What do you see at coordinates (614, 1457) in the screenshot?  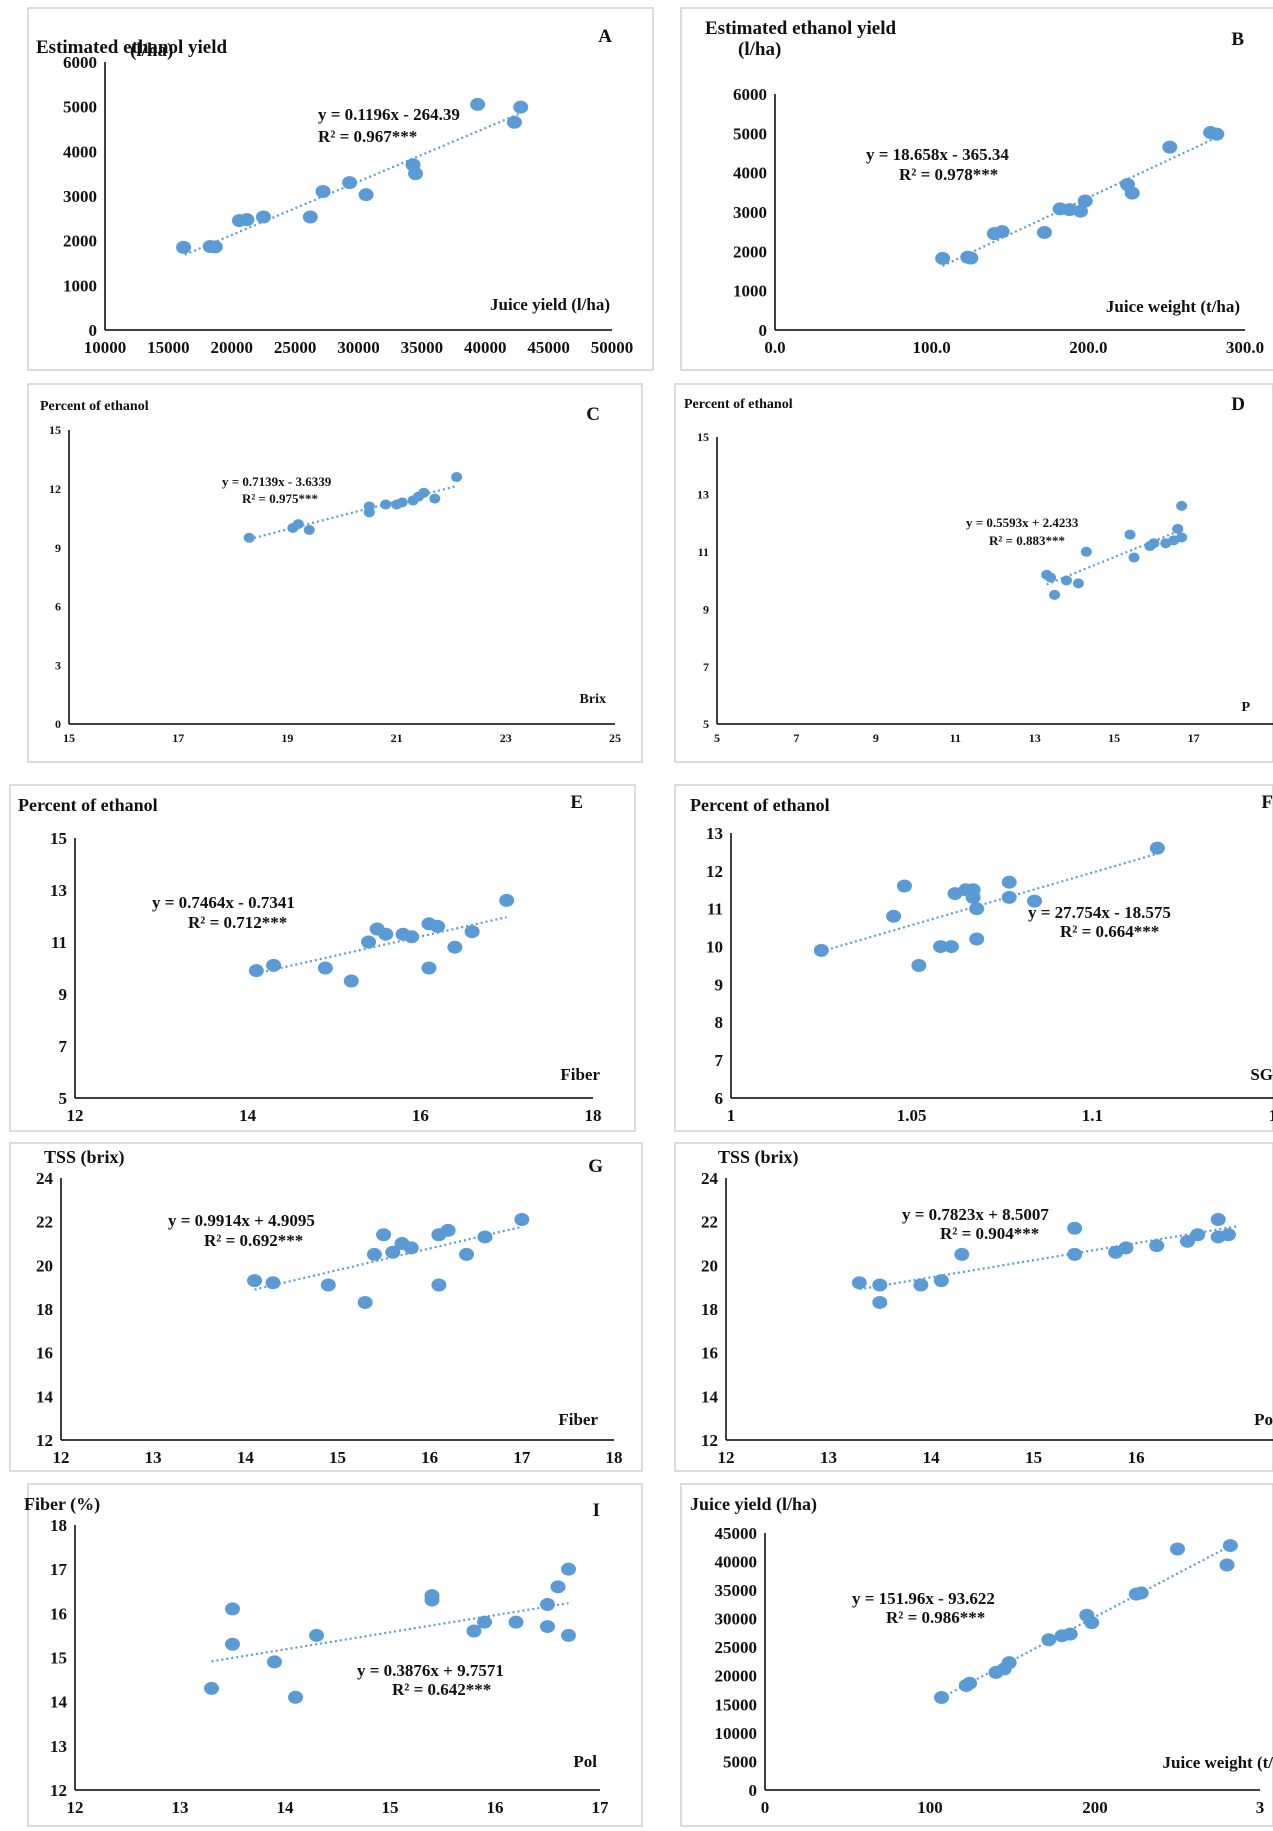 I see `x-tick-label: 18` at bounding box center [614, 1457].